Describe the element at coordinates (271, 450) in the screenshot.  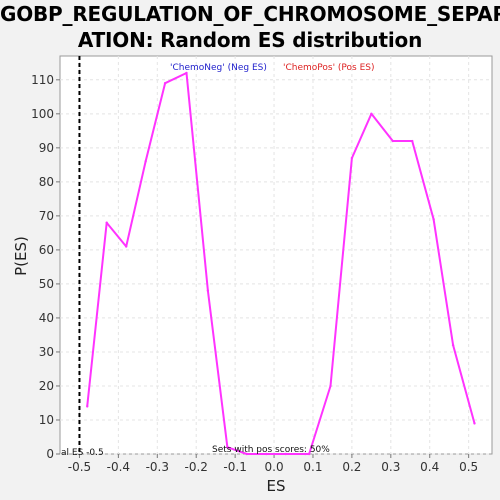
I see `pos-scores-annotation: Sets with pos scores: 50%` at that location.